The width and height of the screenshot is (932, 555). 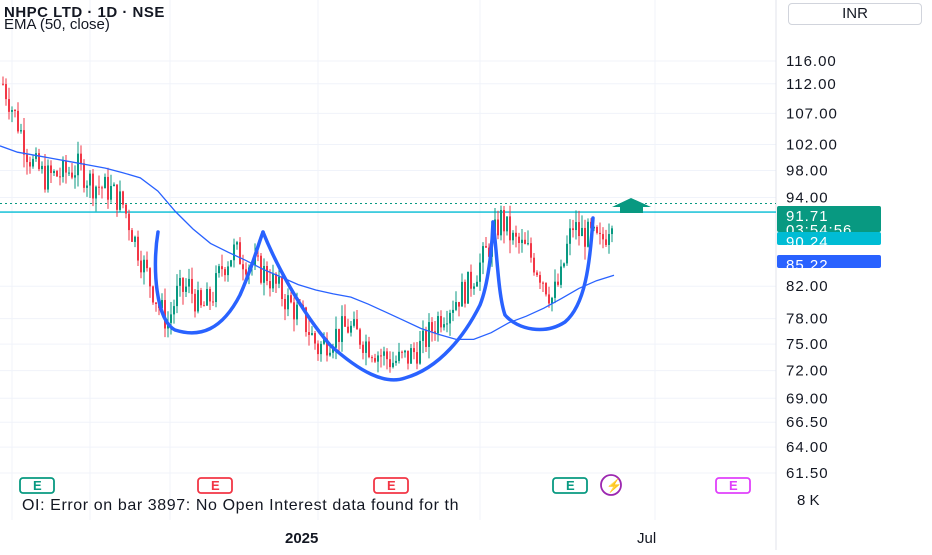 I want to click on currency-selector: INR, so click(x=855, y=14).